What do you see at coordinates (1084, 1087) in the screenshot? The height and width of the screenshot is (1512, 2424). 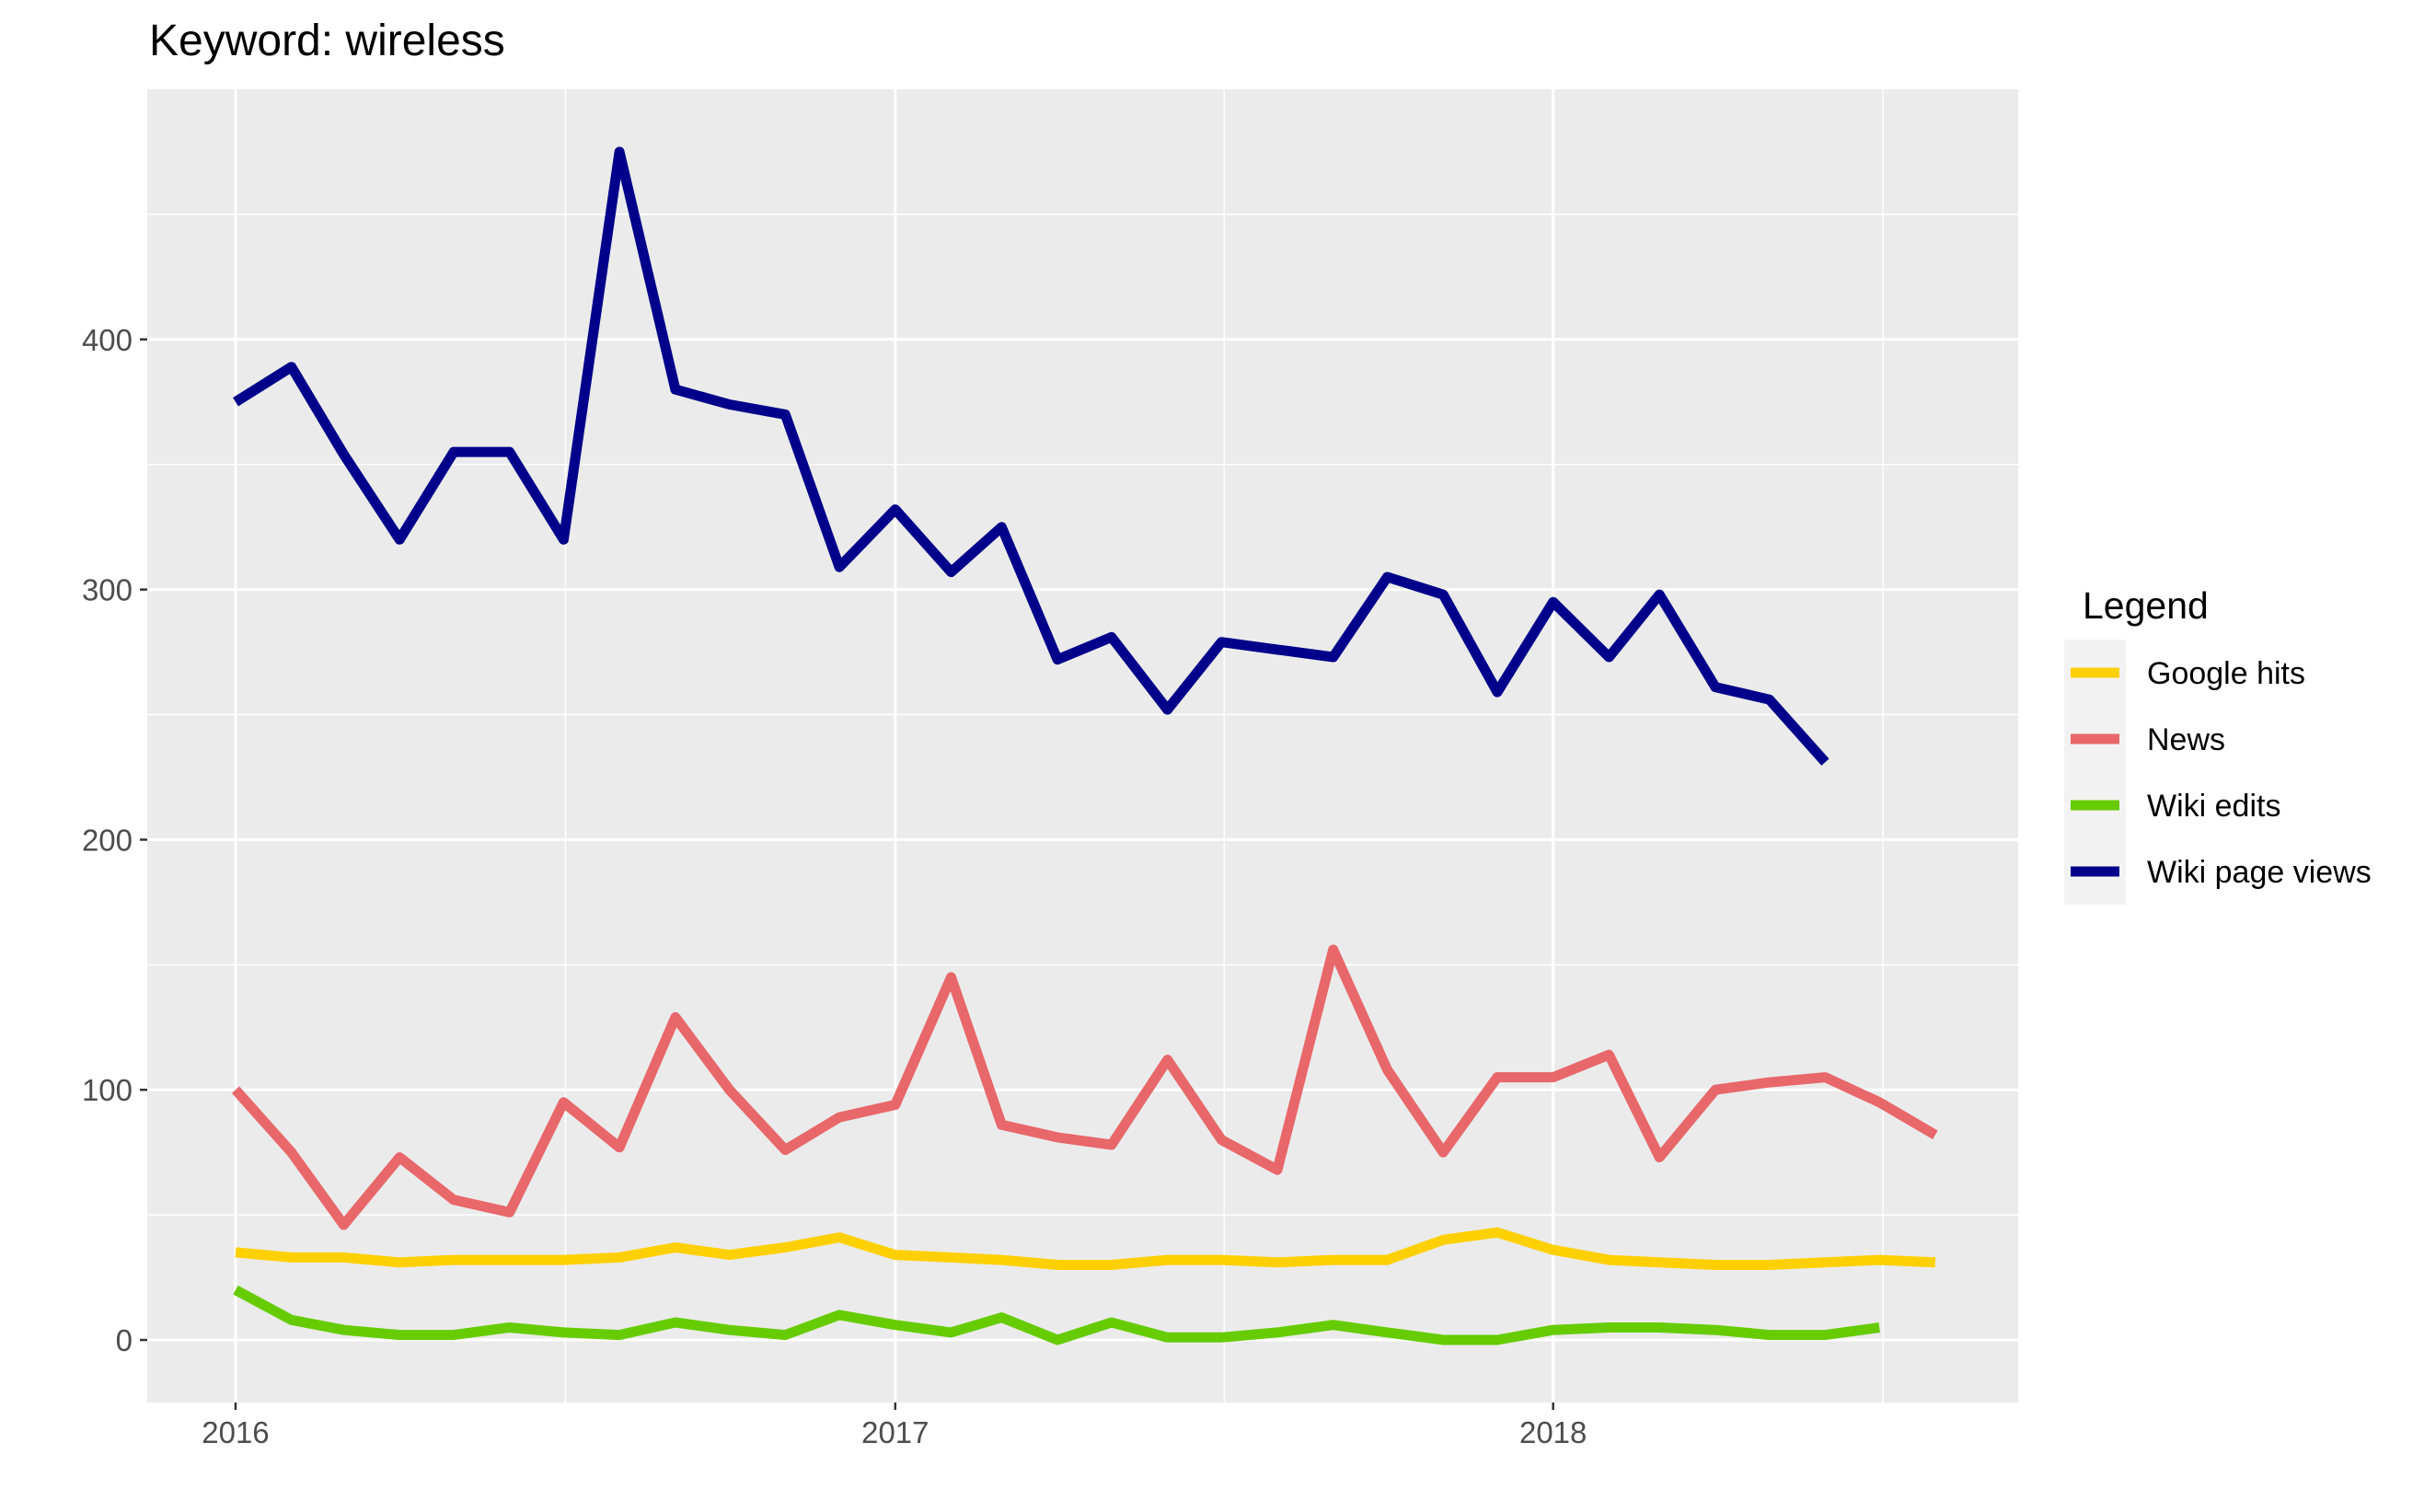 I see `series-line-news` at bounding box center [1084, 1087].